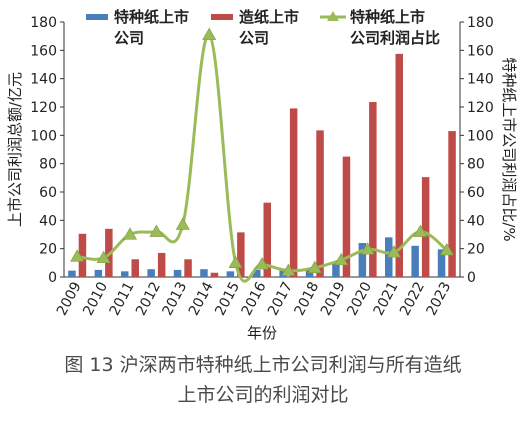 The width and height of the screenshot is (526, 432). Describe the element at coordinates (15, 149) in the screenshot. I see `y-axis-title: 上市公司利润总额/亿元` at that location.